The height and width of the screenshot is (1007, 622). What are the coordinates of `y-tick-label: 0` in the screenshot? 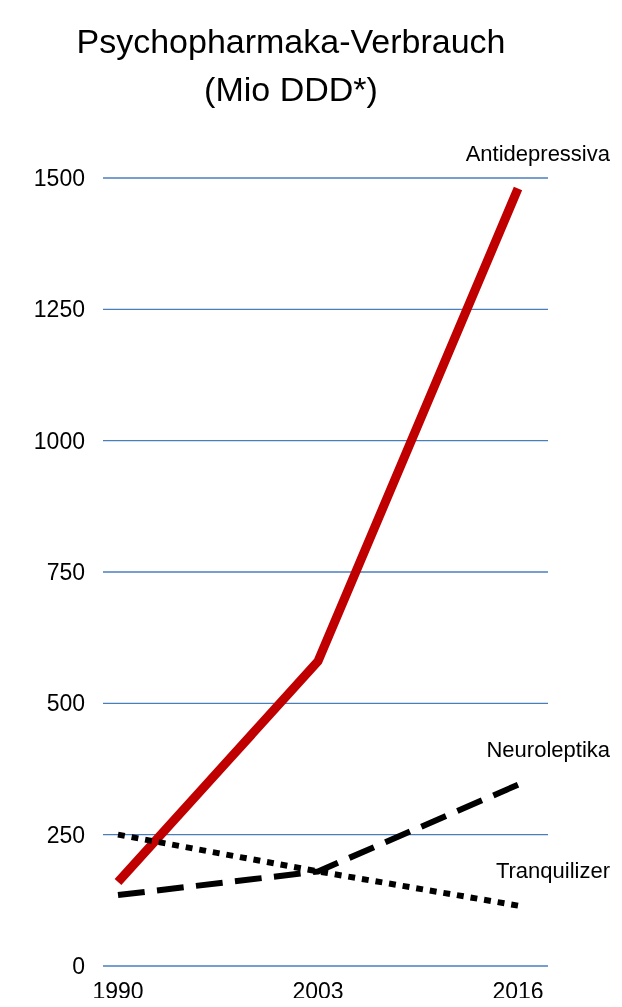 It's located at (78, 966).